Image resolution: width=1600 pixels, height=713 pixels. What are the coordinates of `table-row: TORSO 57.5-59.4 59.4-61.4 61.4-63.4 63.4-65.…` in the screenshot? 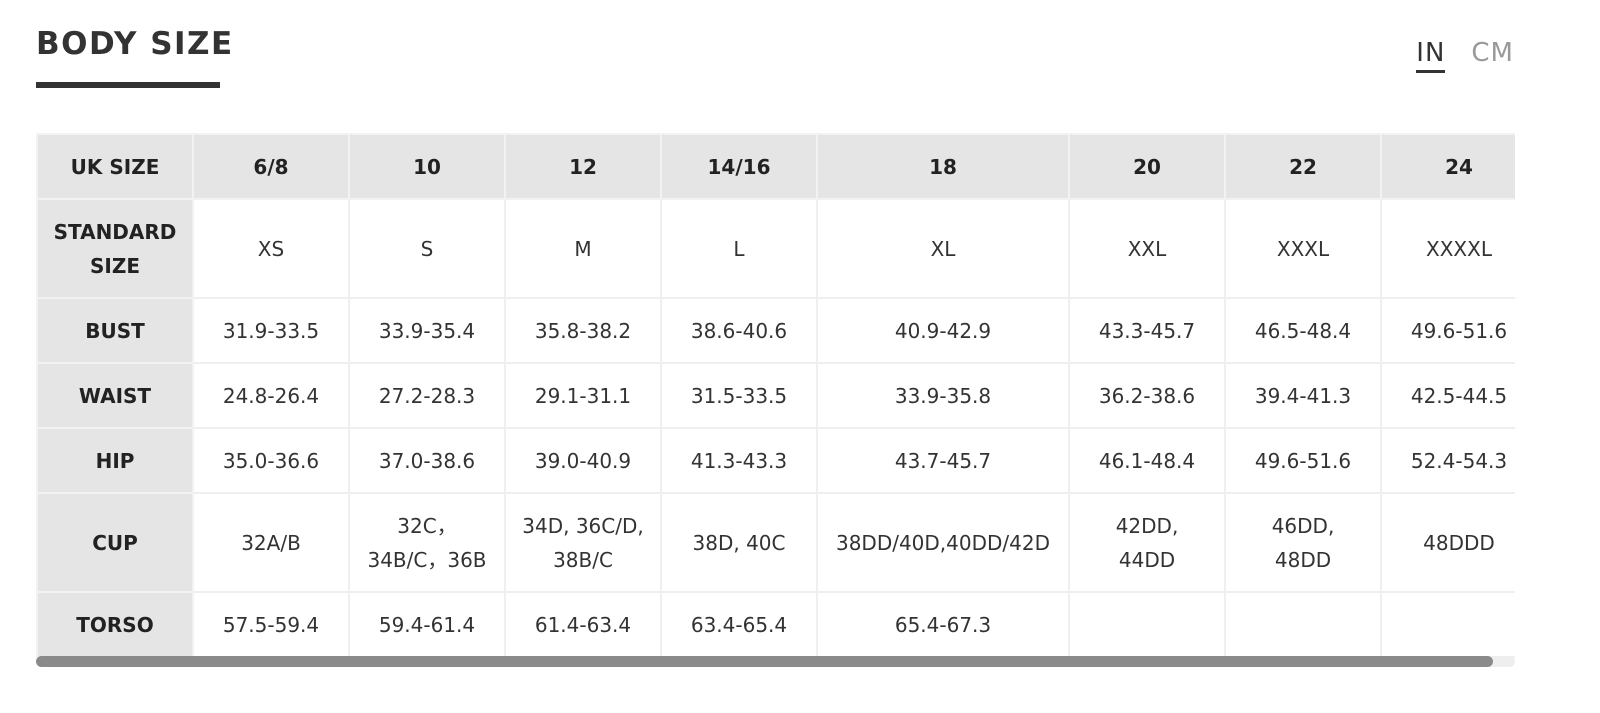 It's located at (775, 624).